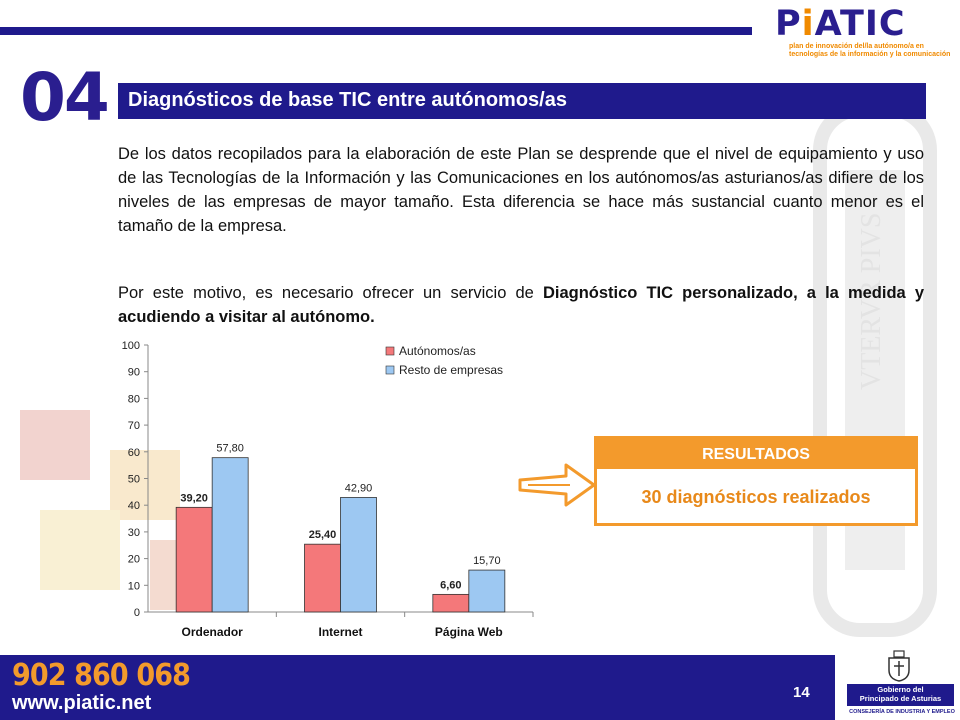 This screenshot has height=720, width=960. I want to click on x-category-label: Internet, so click(340, 632).